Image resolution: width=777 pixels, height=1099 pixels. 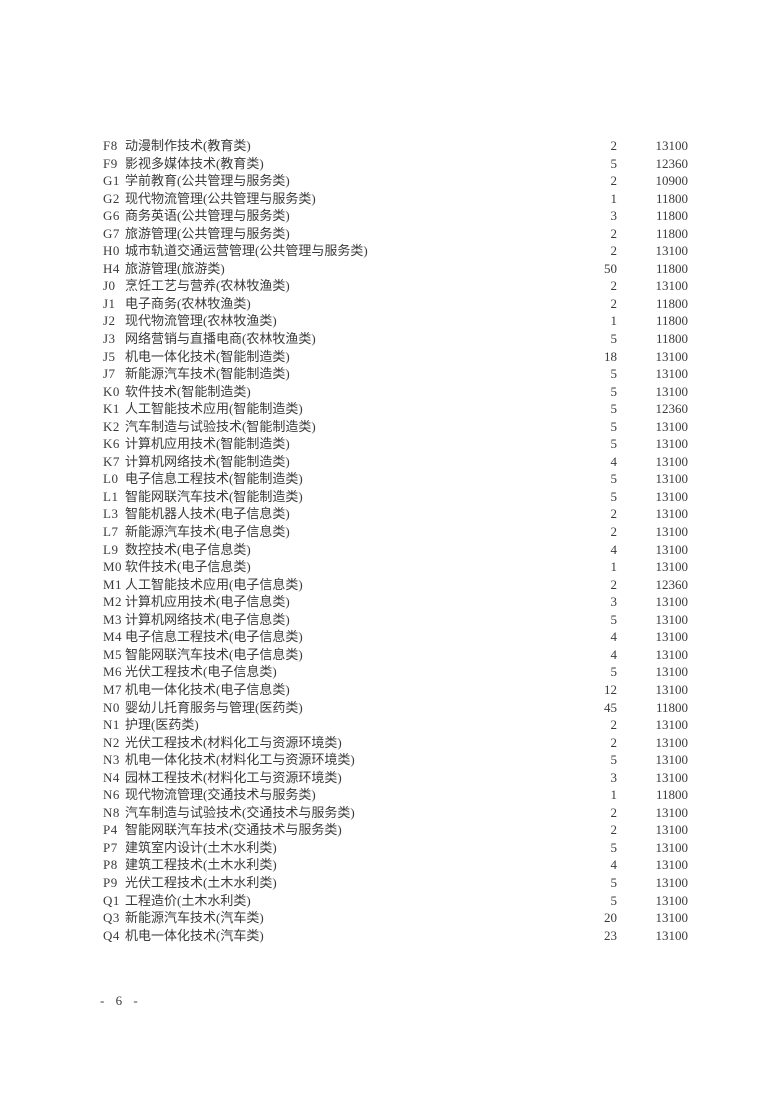 I want to click on table-row: N0 婴幼儿托育服务与管理(医药类) 45 11800, so click(x=395, y=708).